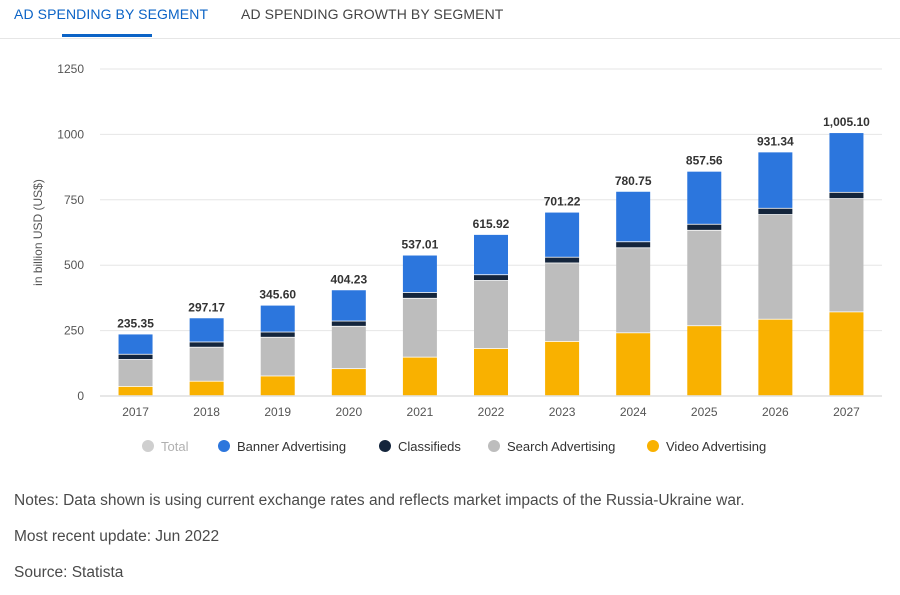 Image resolution: width=900 pixels, height=595 pixels. Describe the element at coordinates (135, 323) in the screenshot. I see `total-label-2017: 235.35` at that location.